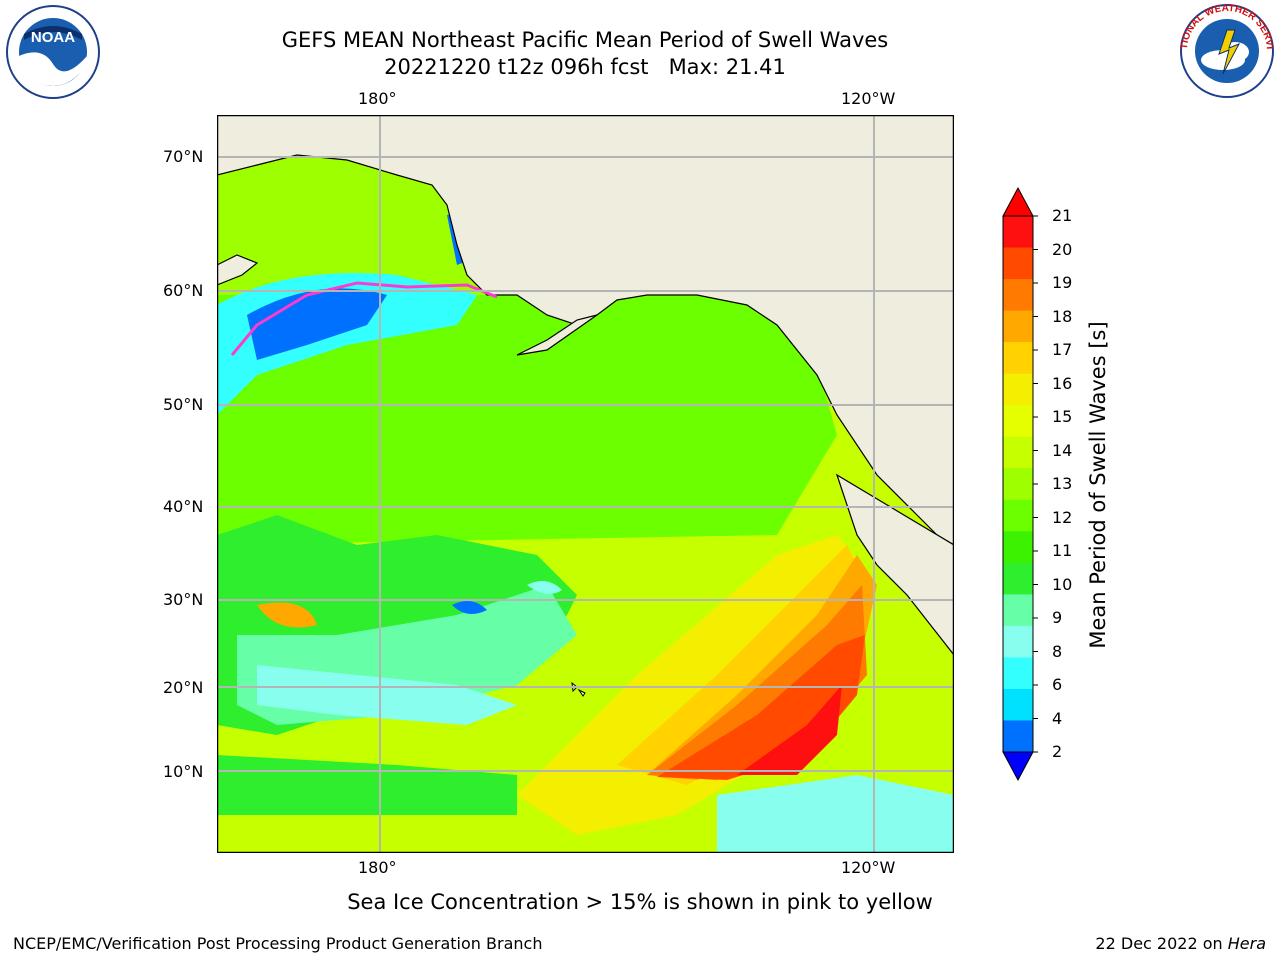  Describe the element at coordinates (1062, 517) in the screenshot. I see `colorbar-tick-label: 12` at that location.